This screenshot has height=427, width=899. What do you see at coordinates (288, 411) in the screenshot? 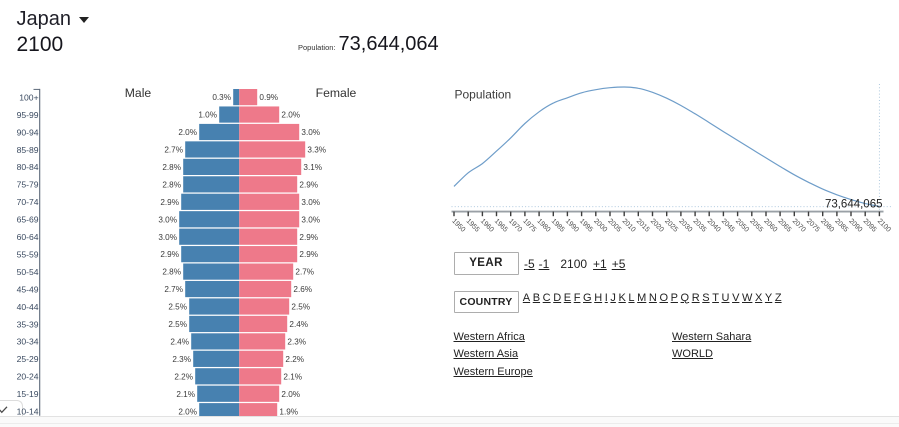
I see `svg-text: 1.9%` at bounding box center [288, 411].